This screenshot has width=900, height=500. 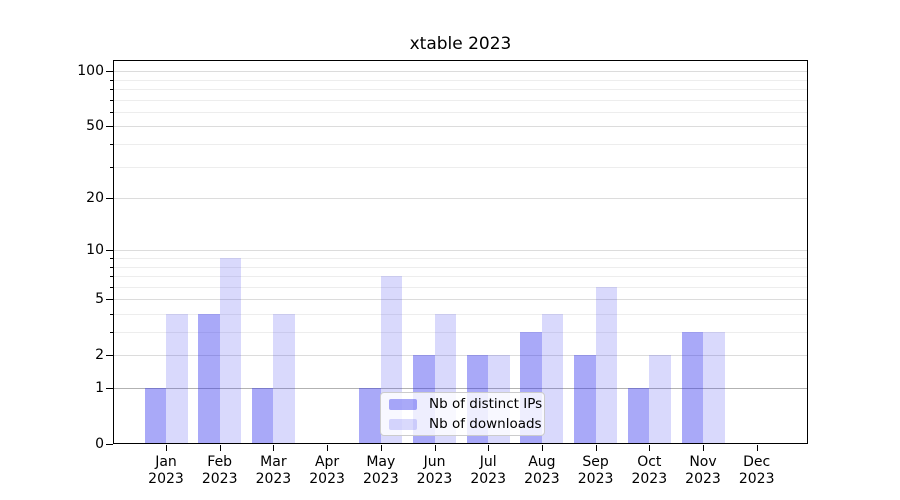 What do you see at coordinates (95, 198) in the screenshot?
I see `y-tick-label-20: 20` at bounding box center [95, 198].